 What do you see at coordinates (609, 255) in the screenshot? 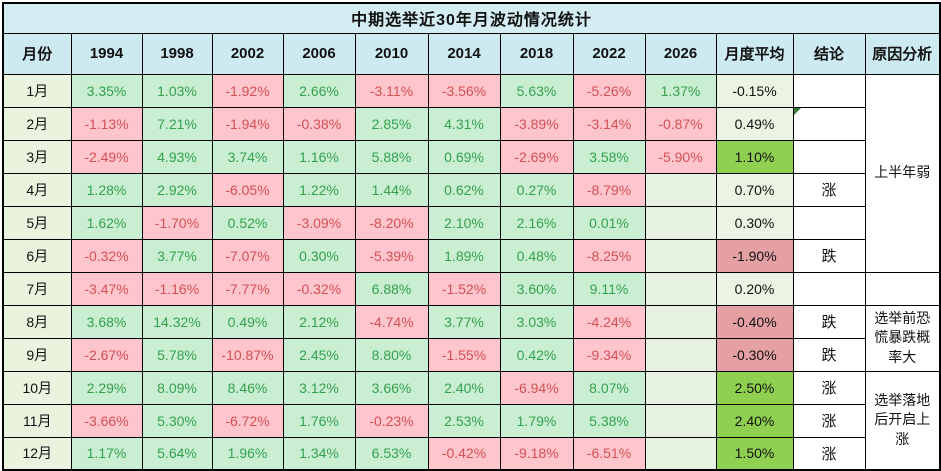
I see `value-cell: -8.25%` at bounding box center [609, 255].